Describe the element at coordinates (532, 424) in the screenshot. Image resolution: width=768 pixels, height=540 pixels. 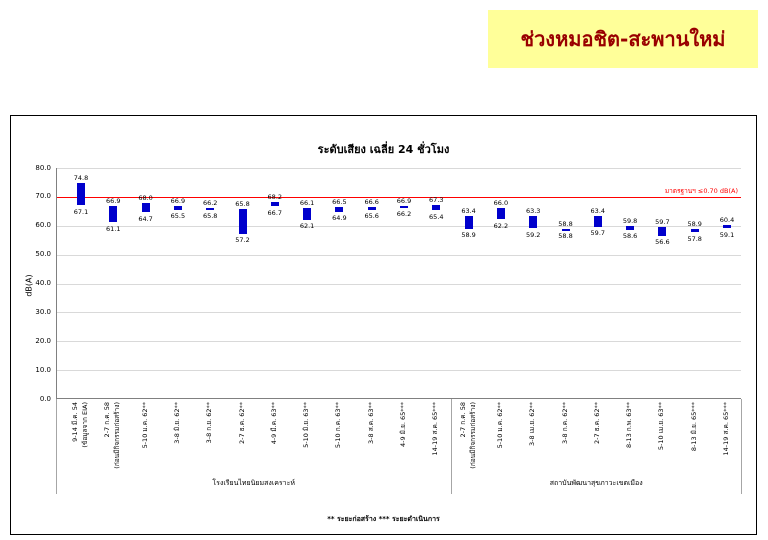
I see `x-tick-label: 3-8 เม.ย. 62**` at that location.